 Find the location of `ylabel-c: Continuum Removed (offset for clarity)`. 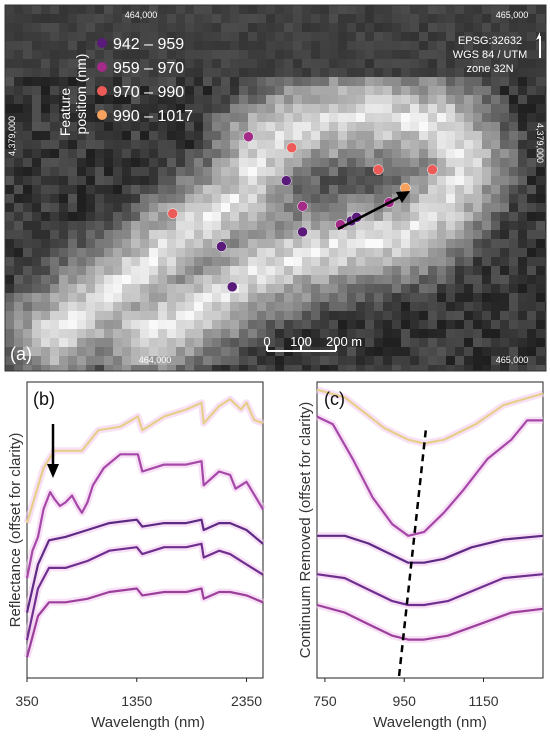

ylabel-c: Continuum Removed (offset for clarity) is located at coordinates (305, 530).